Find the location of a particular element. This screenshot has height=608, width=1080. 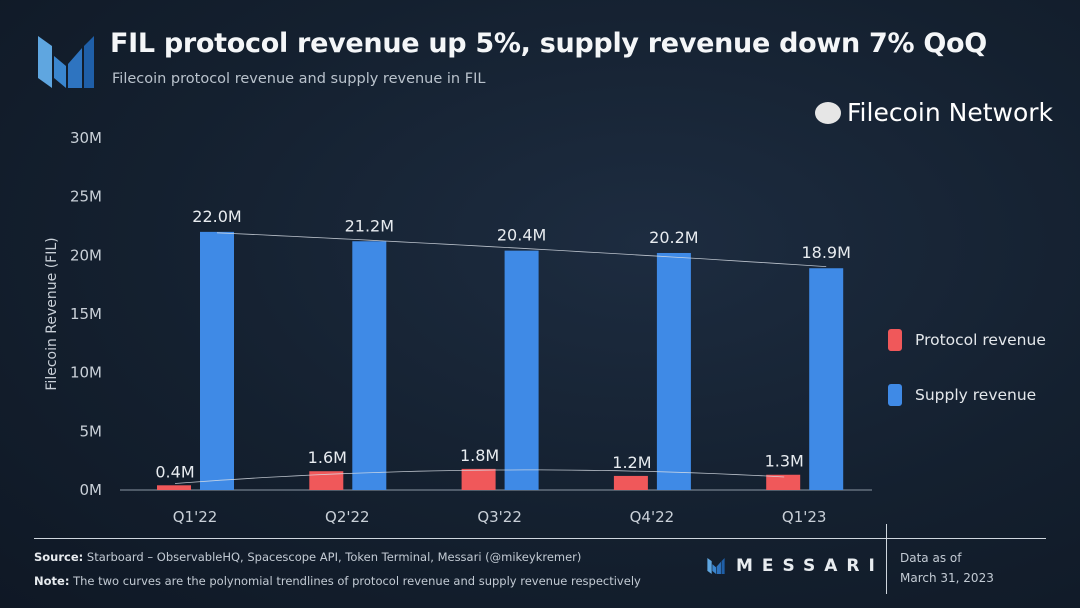

legend-item-protocol: Protocol revenue is located at coordinates (967, 340).